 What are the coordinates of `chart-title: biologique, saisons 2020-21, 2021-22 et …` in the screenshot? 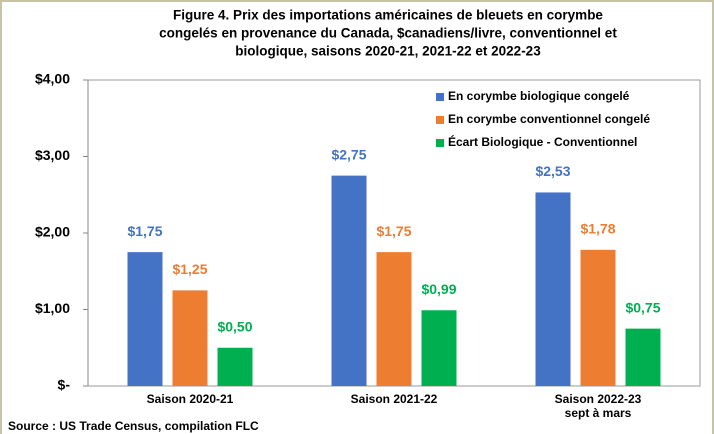 It's located at (388, 51).